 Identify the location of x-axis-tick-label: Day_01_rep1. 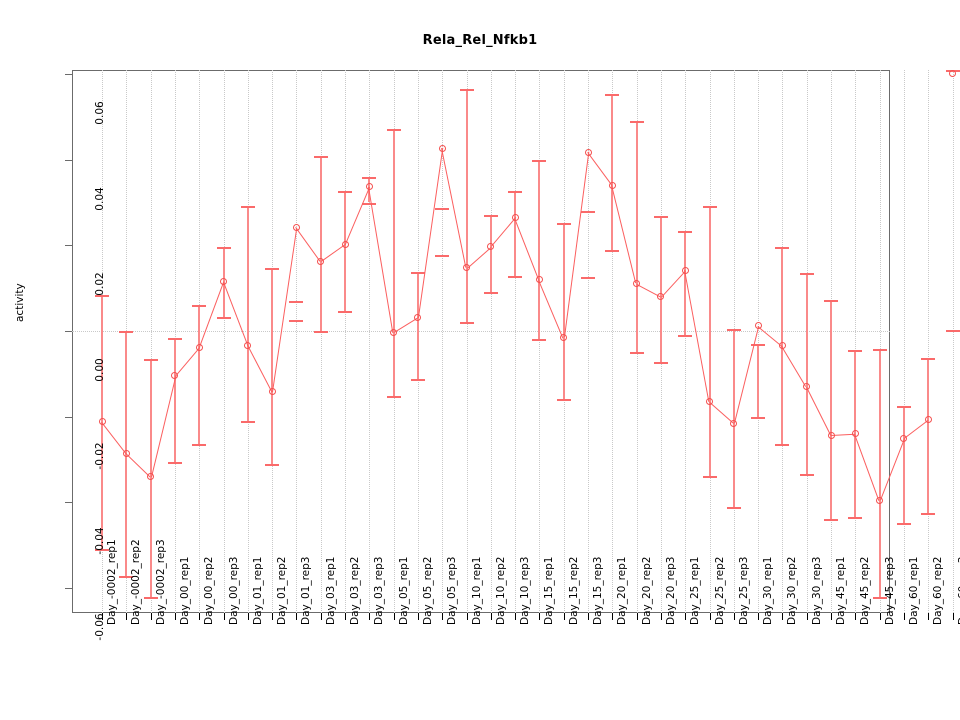
(257, 591).